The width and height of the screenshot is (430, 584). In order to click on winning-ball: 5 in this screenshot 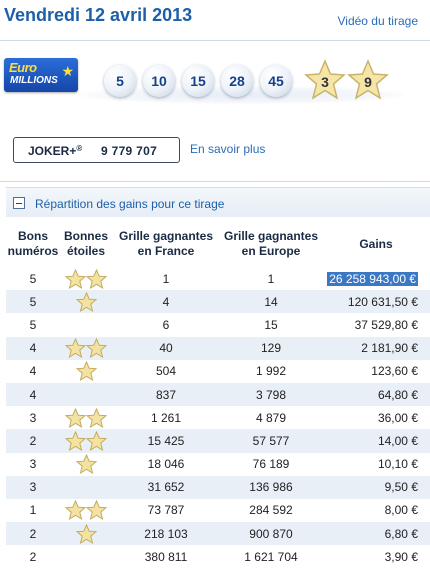, I will do `click(120, 81)`.